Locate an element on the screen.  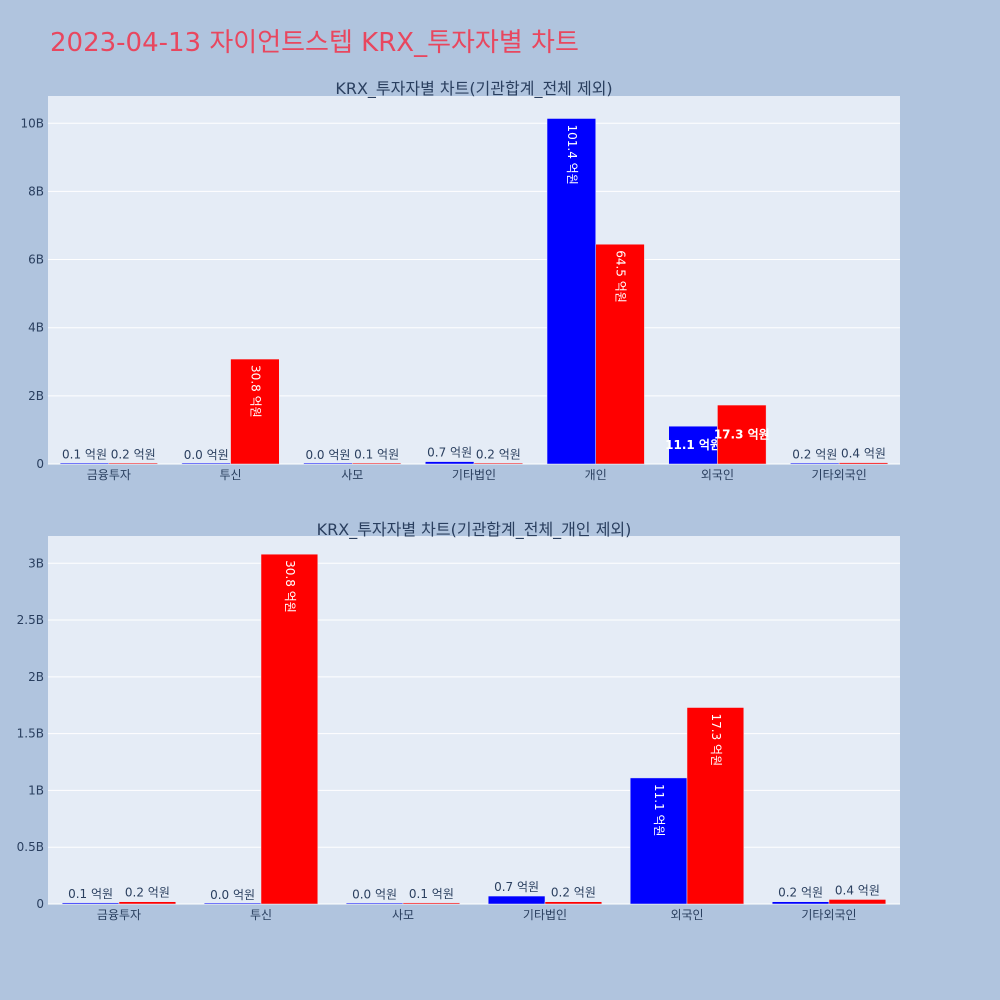
y-tick-label: 8B is located at coordinates (36, 191).